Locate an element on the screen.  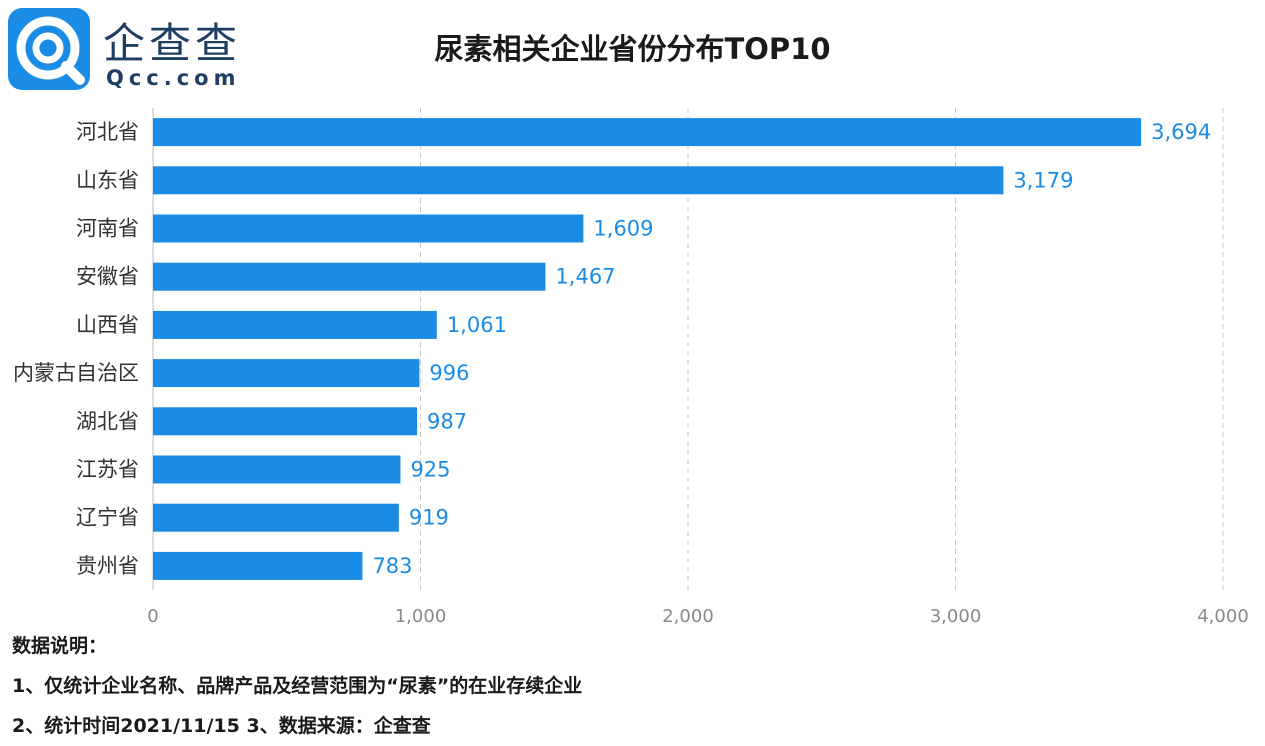
notes-line-2: 2、统计时间2021/11/15 3、数据来源：企查查 is located at coordinates (221, 726).